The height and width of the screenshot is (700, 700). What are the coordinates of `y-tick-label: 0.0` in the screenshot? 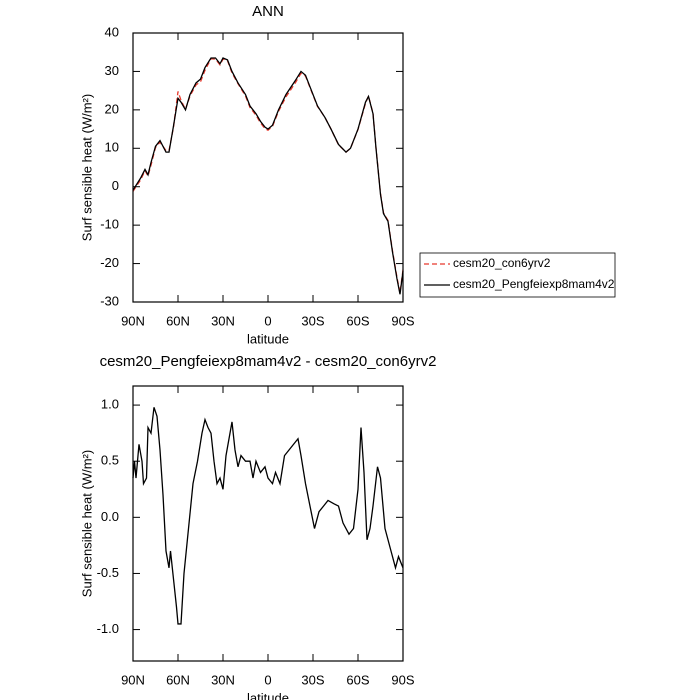 It's located at (110, 516).